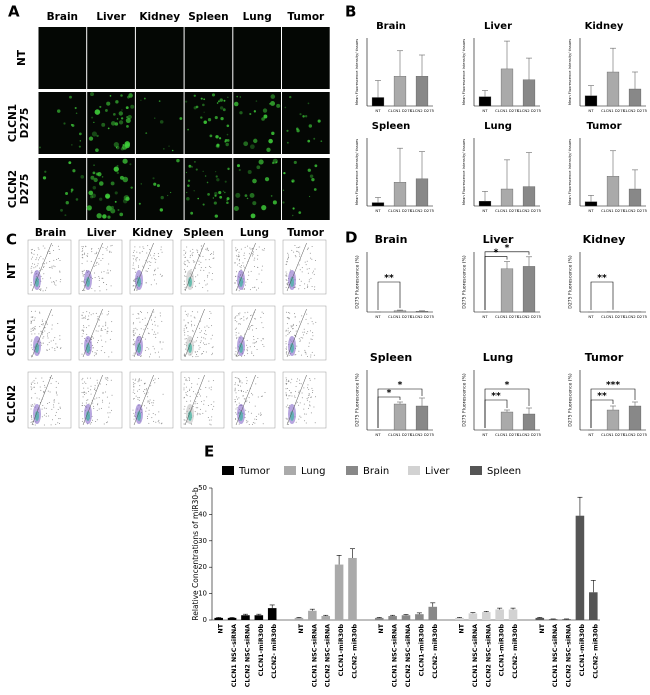  I want to click on x-tick-label-text: CLCN1-miR30b, so click(341, 650).